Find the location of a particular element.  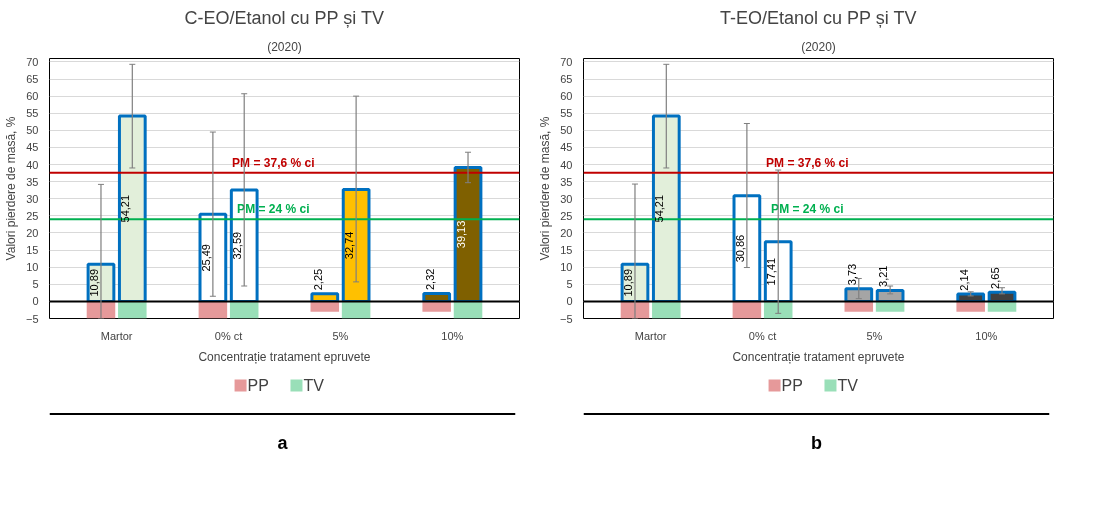

text: a is located at coordinates (283, 442).